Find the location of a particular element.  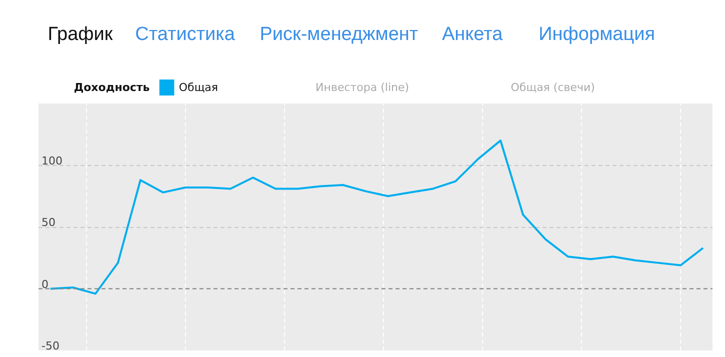

y-tick-label: 100 is located at coordinates (52, 161).